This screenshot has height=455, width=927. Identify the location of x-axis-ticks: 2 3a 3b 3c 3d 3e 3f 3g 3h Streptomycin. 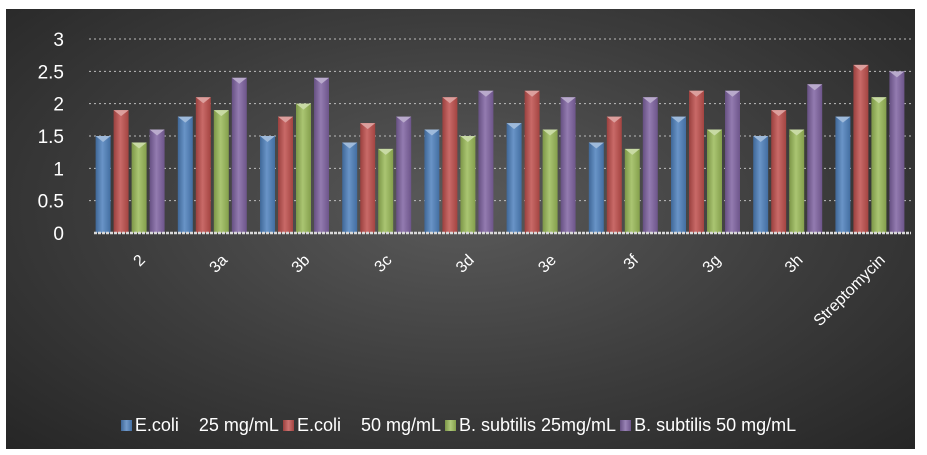
(510, 290).